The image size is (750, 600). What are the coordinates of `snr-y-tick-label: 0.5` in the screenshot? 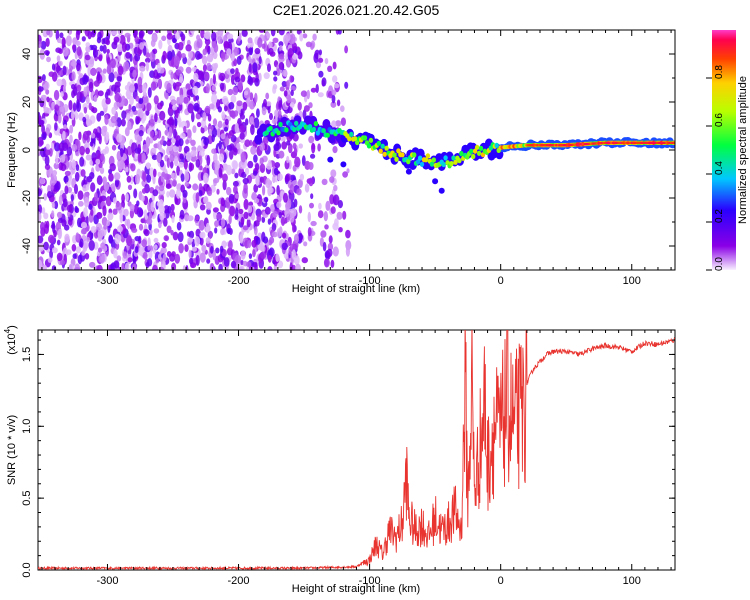 It's located at (27, 497).